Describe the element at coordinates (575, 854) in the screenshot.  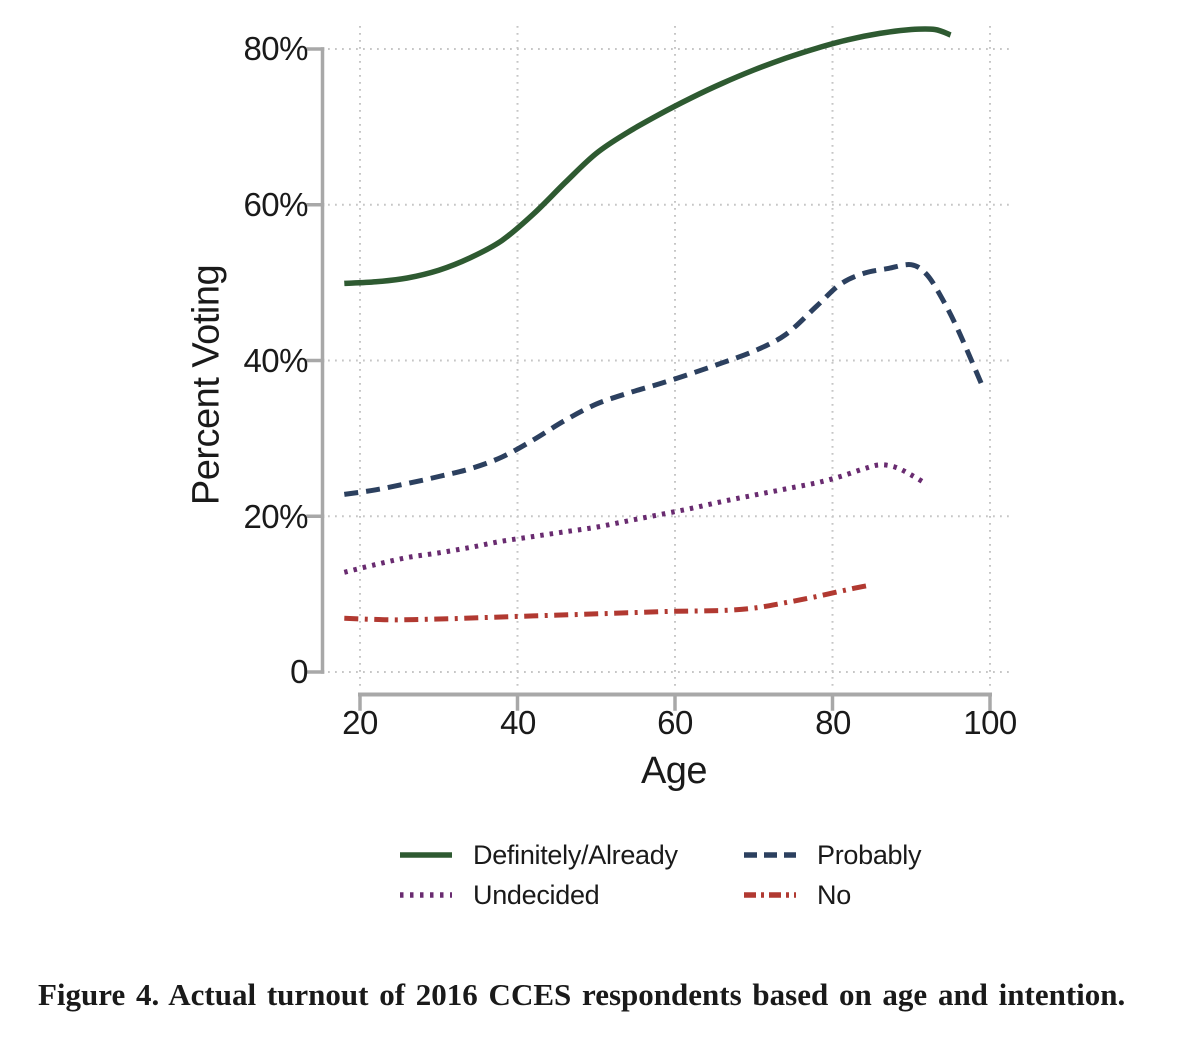
I see `legend-label: Definitely/Already` at that location.